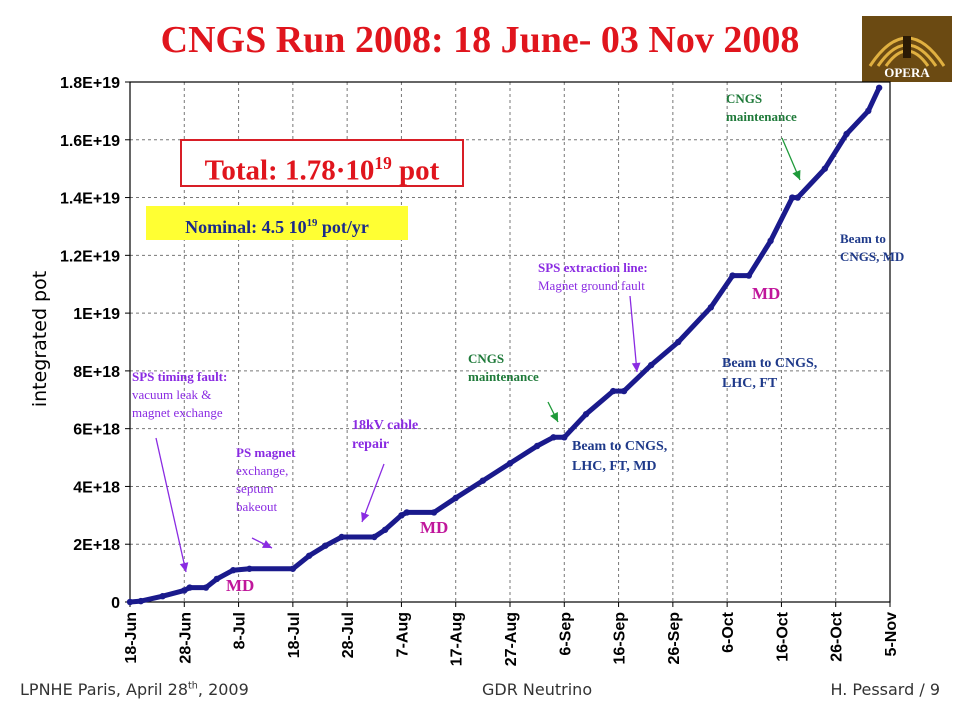  I want to click on opera-logo-icon: OPERA, so click(907, 49).